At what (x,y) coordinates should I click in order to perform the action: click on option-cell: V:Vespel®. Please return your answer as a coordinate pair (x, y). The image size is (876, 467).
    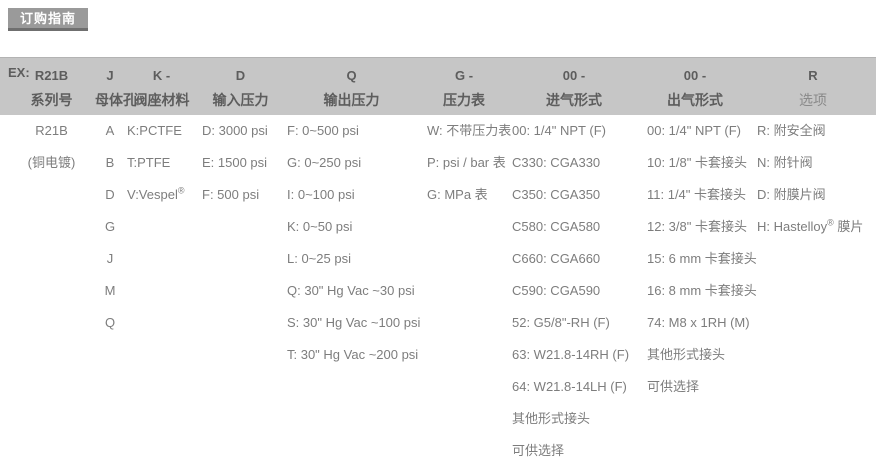
    Looking at the image, I should click on (156, 193).